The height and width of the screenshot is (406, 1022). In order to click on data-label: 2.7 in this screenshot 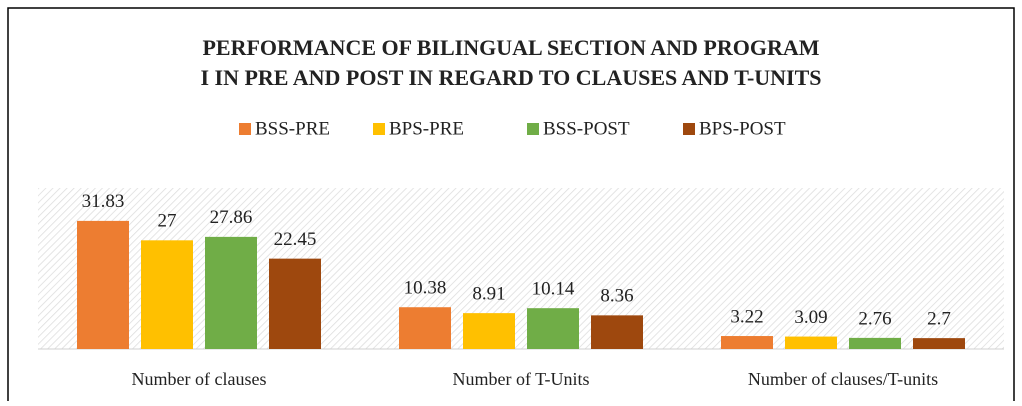, I will do `click(939, 318)`.